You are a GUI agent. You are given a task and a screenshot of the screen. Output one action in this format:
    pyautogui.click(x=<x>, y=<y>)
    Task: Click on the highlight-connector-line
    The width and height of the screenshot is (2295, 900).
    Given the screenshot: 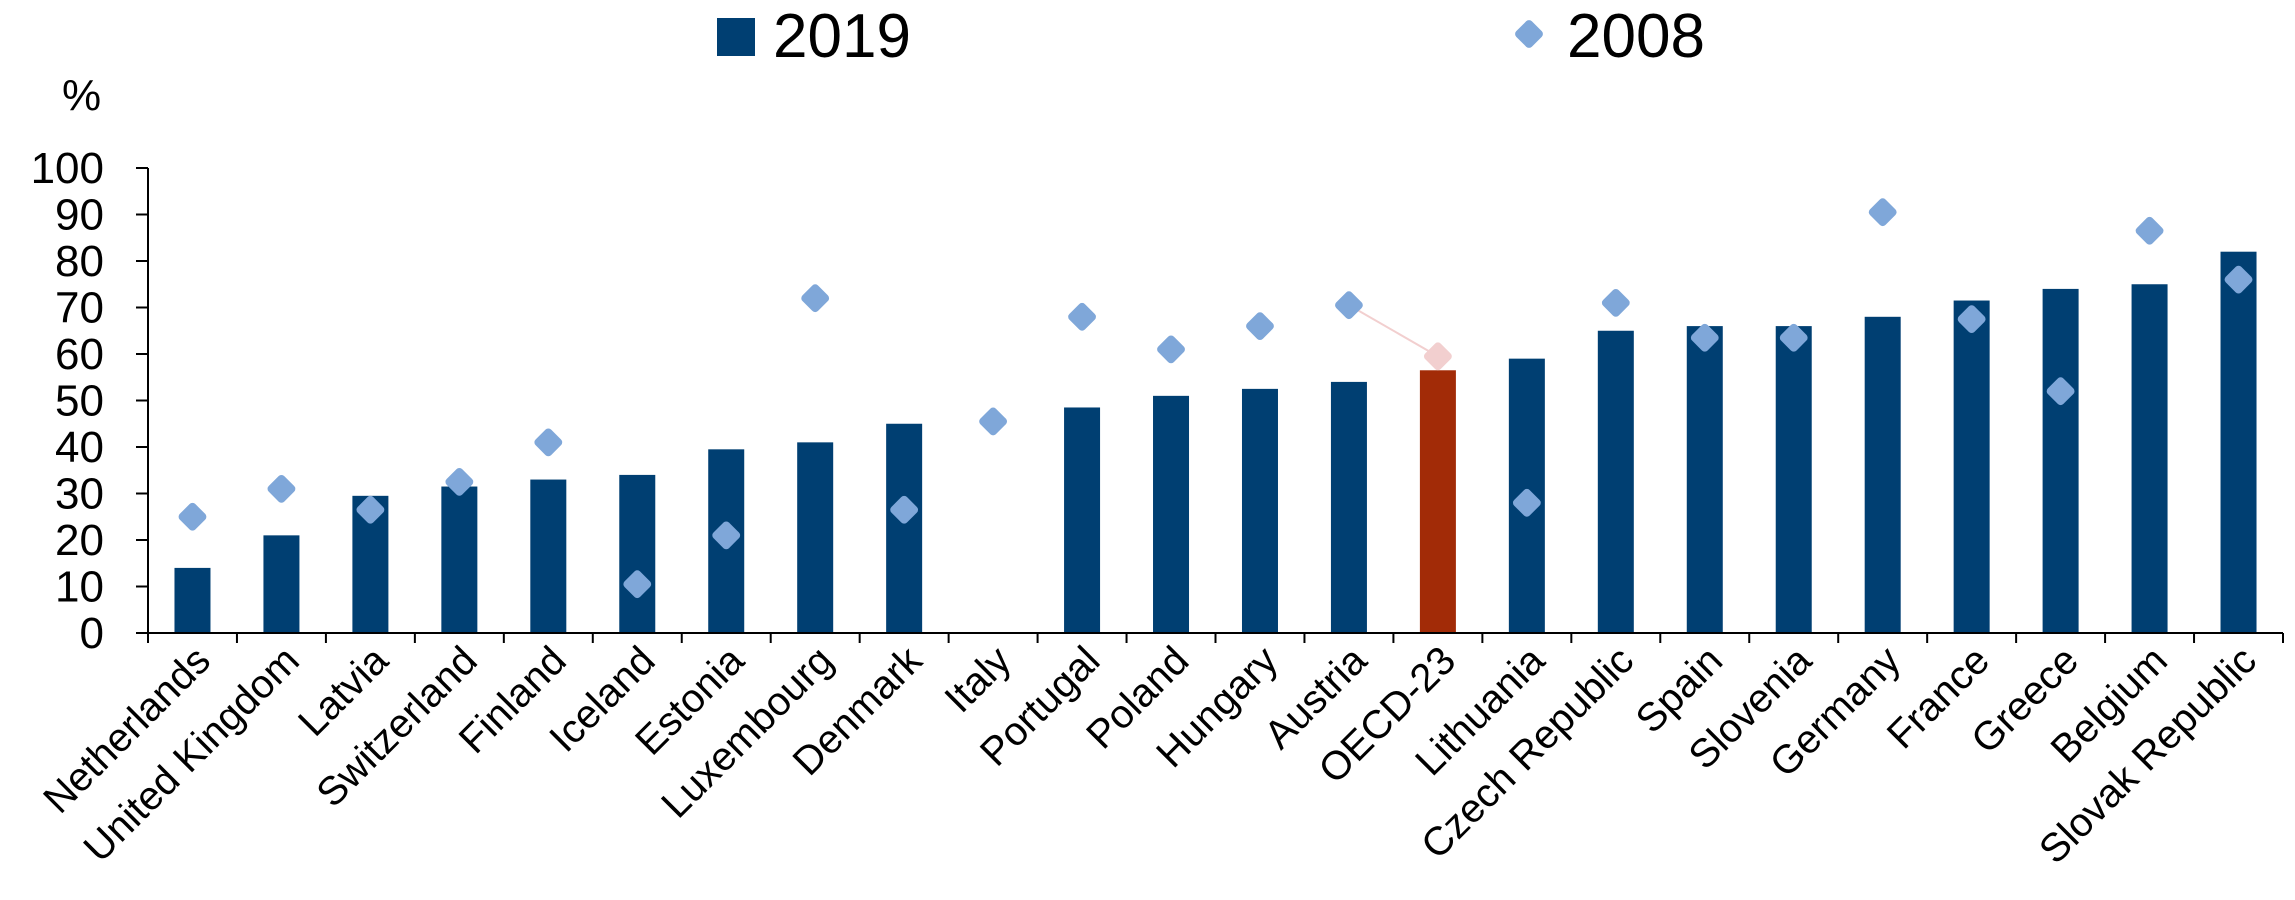 What is the action you would take?
    pyautogui.click(x=1393, y=331)
    